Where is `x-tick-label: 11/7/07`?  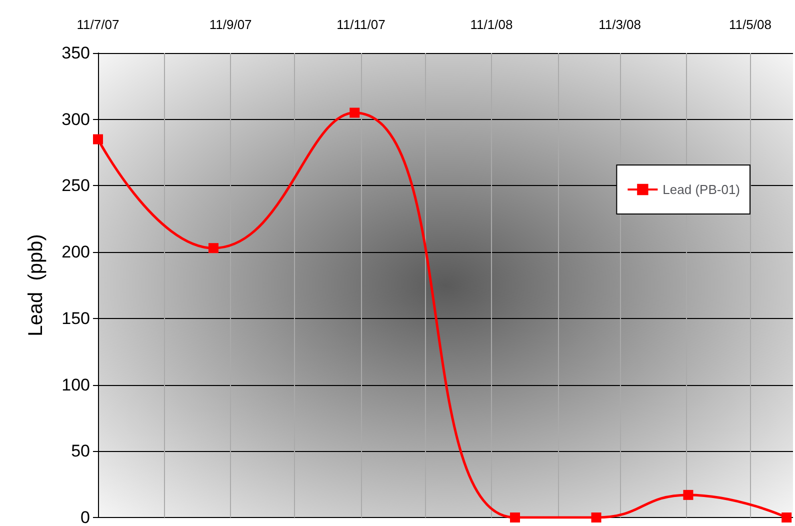
x-tick-label: 11/7/07 is located at coordinates (98, 24).